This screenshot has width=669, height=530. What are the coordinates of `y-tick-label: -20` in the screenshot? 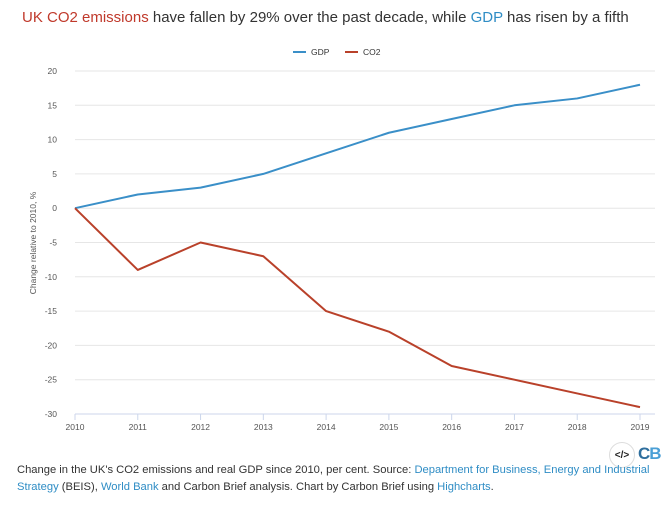 It's located at (51, 345).